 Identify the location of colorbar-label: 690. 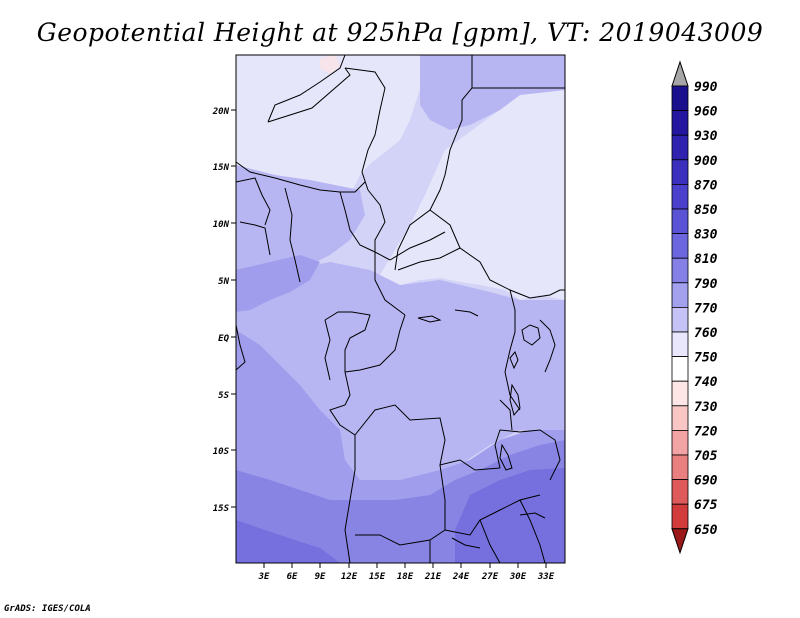
(706, 481).